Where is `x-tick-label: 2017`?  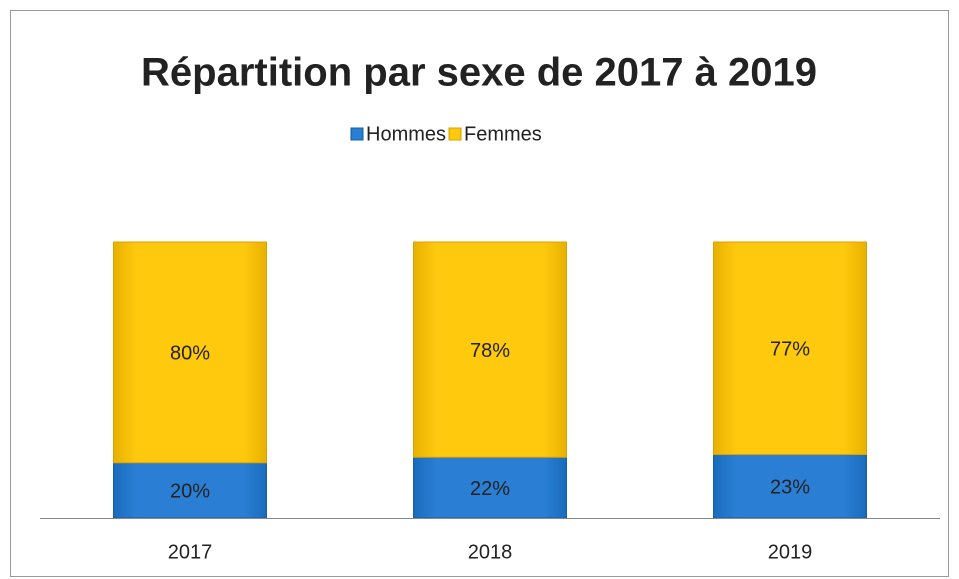
x-tick-label: 2017 is located at coordinates (190, 552).